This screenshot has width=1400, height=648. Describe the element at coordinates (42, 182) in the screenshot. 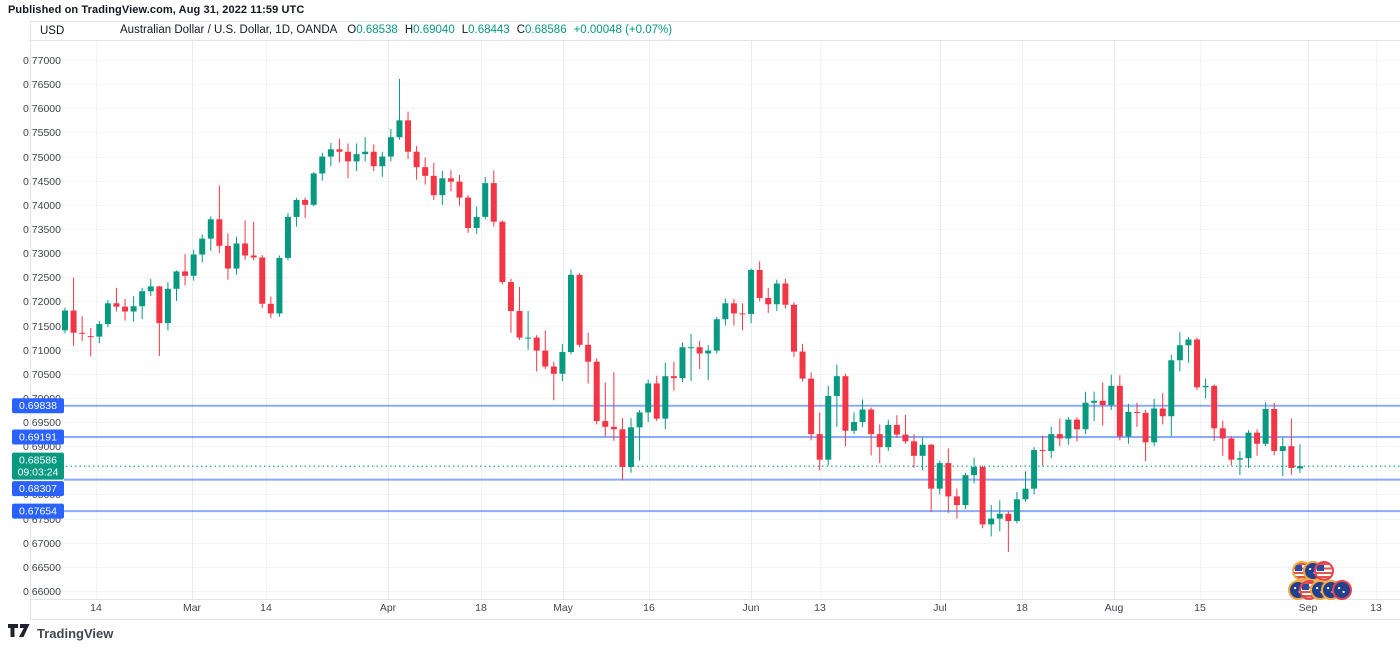

I see `price-axis-label: 0.74500` at that location.